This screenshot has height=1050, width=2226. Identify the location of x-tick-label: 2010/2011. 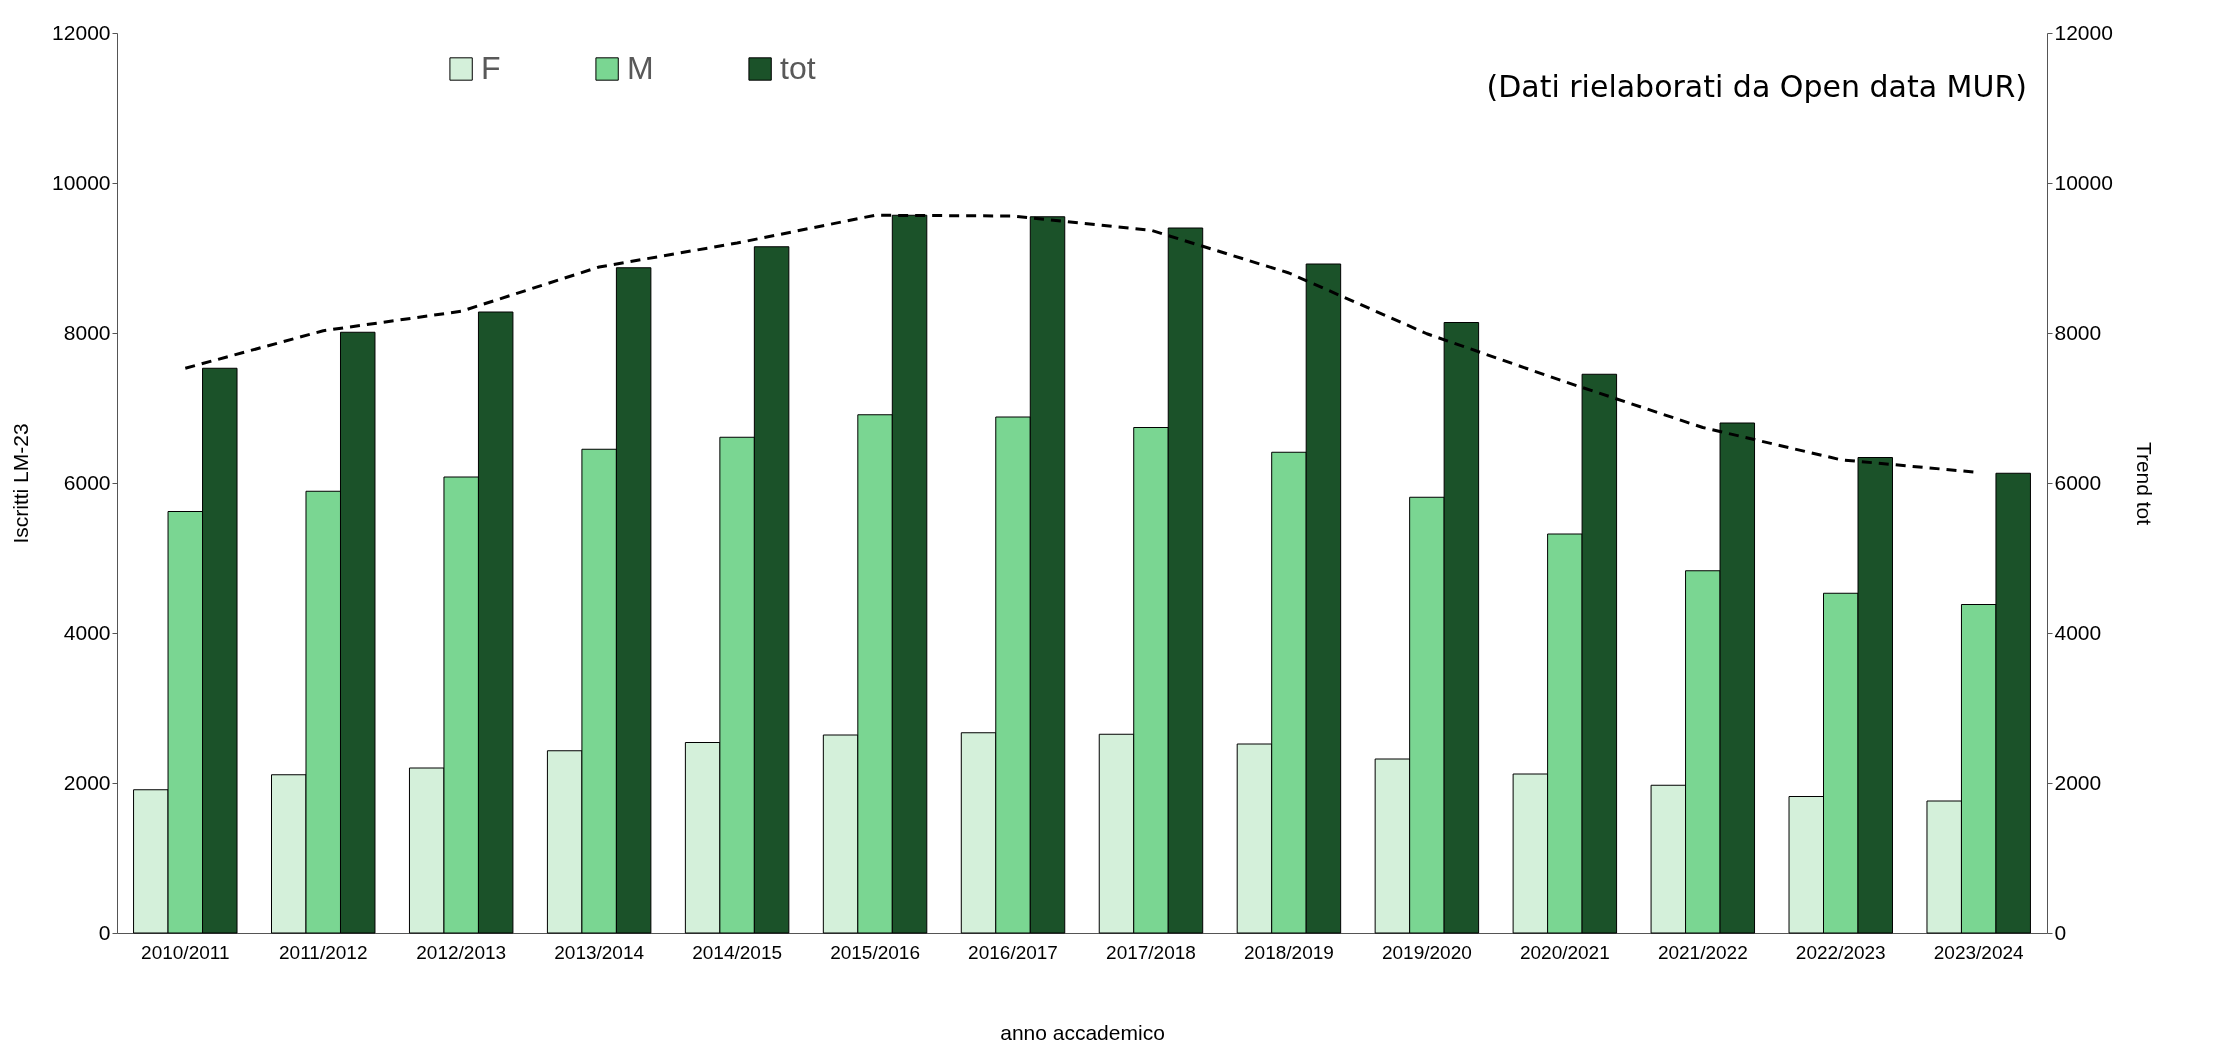
(185, 952).